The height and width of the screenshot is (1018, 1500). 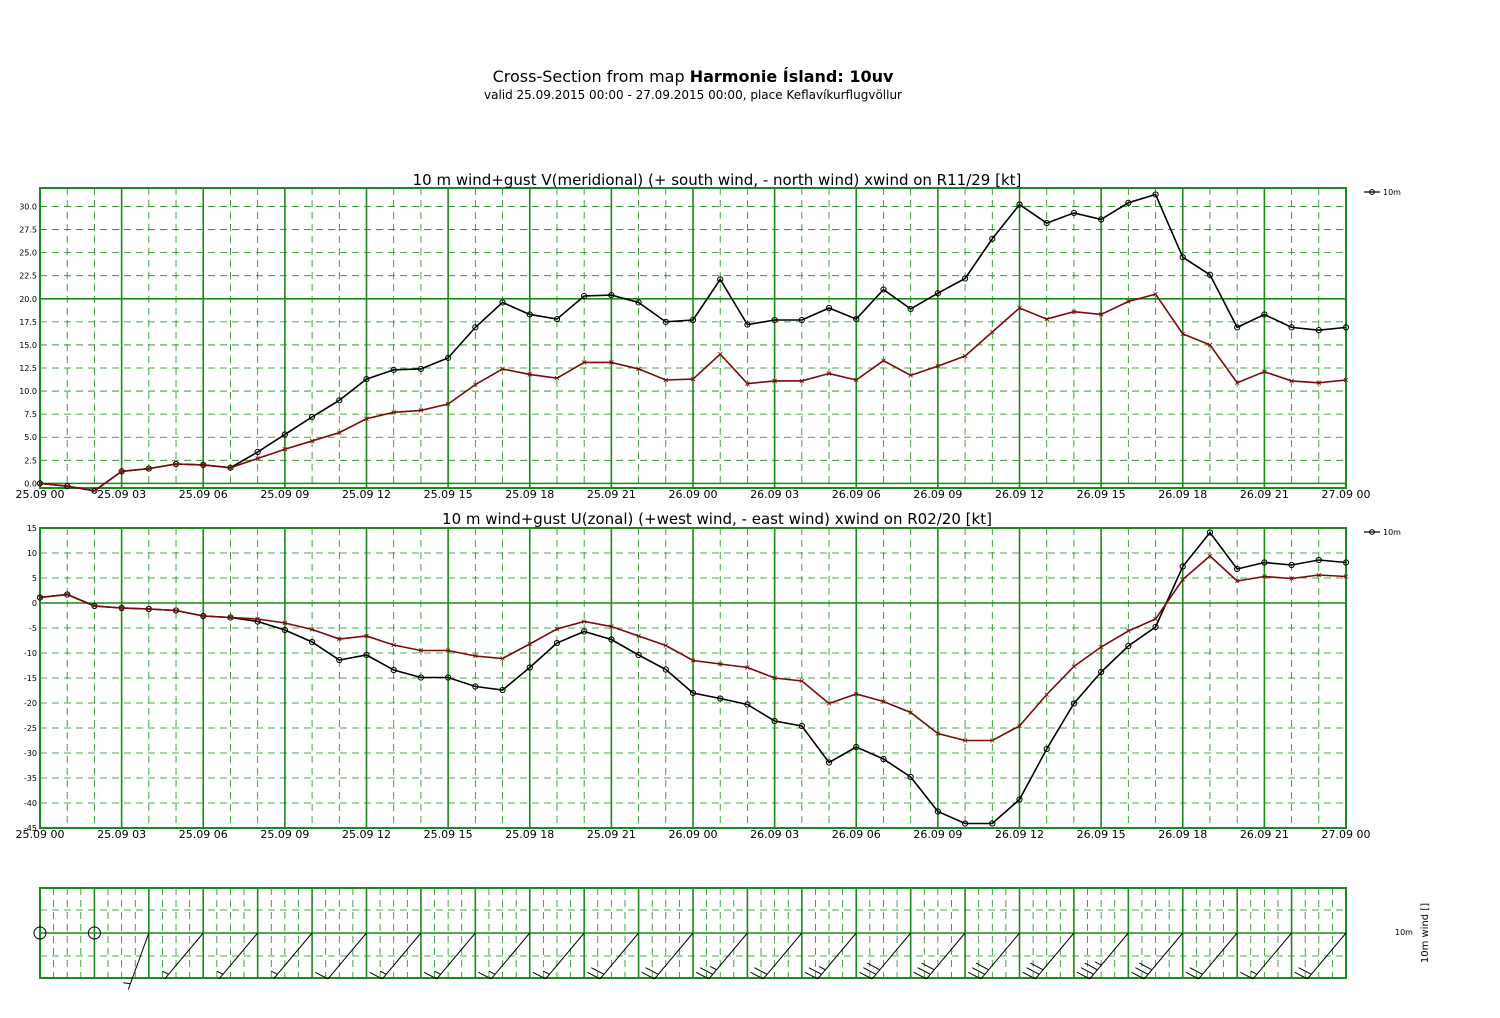 What do you see at coordinates (30, 703) in the screenshot?
I see `y-tick-label: -20` at bounding box center [30, 703].